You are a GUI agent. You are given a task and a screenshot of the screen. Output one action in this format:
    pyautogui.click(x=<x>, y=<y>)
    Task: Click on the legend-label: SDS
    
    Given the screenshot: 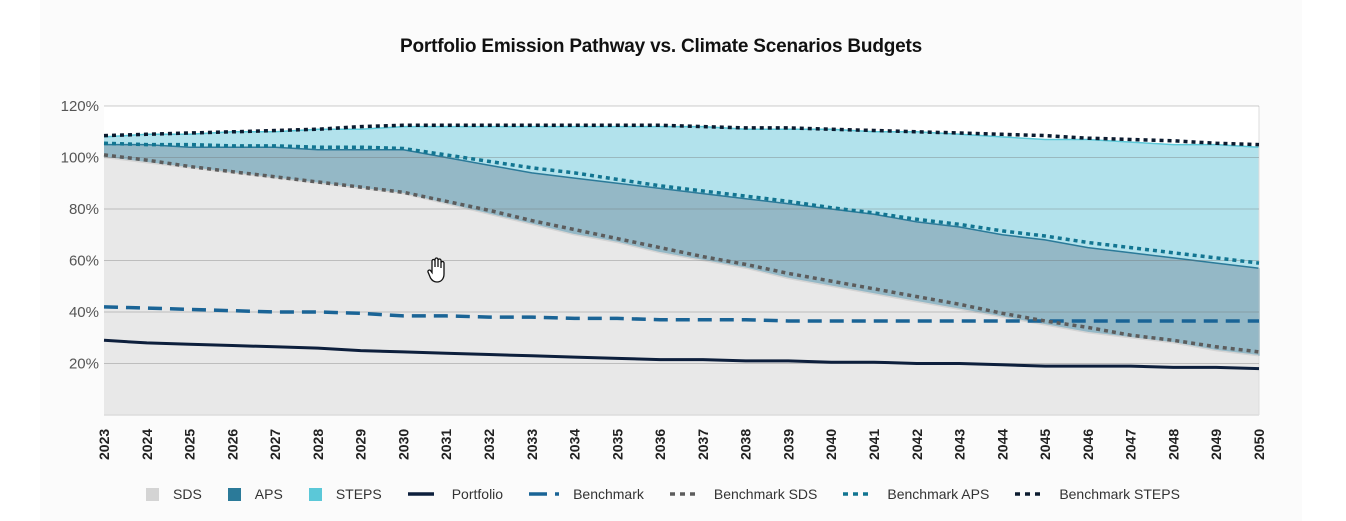 What is the action you would take?
    pyautogui.click(x=187, y=494)
    